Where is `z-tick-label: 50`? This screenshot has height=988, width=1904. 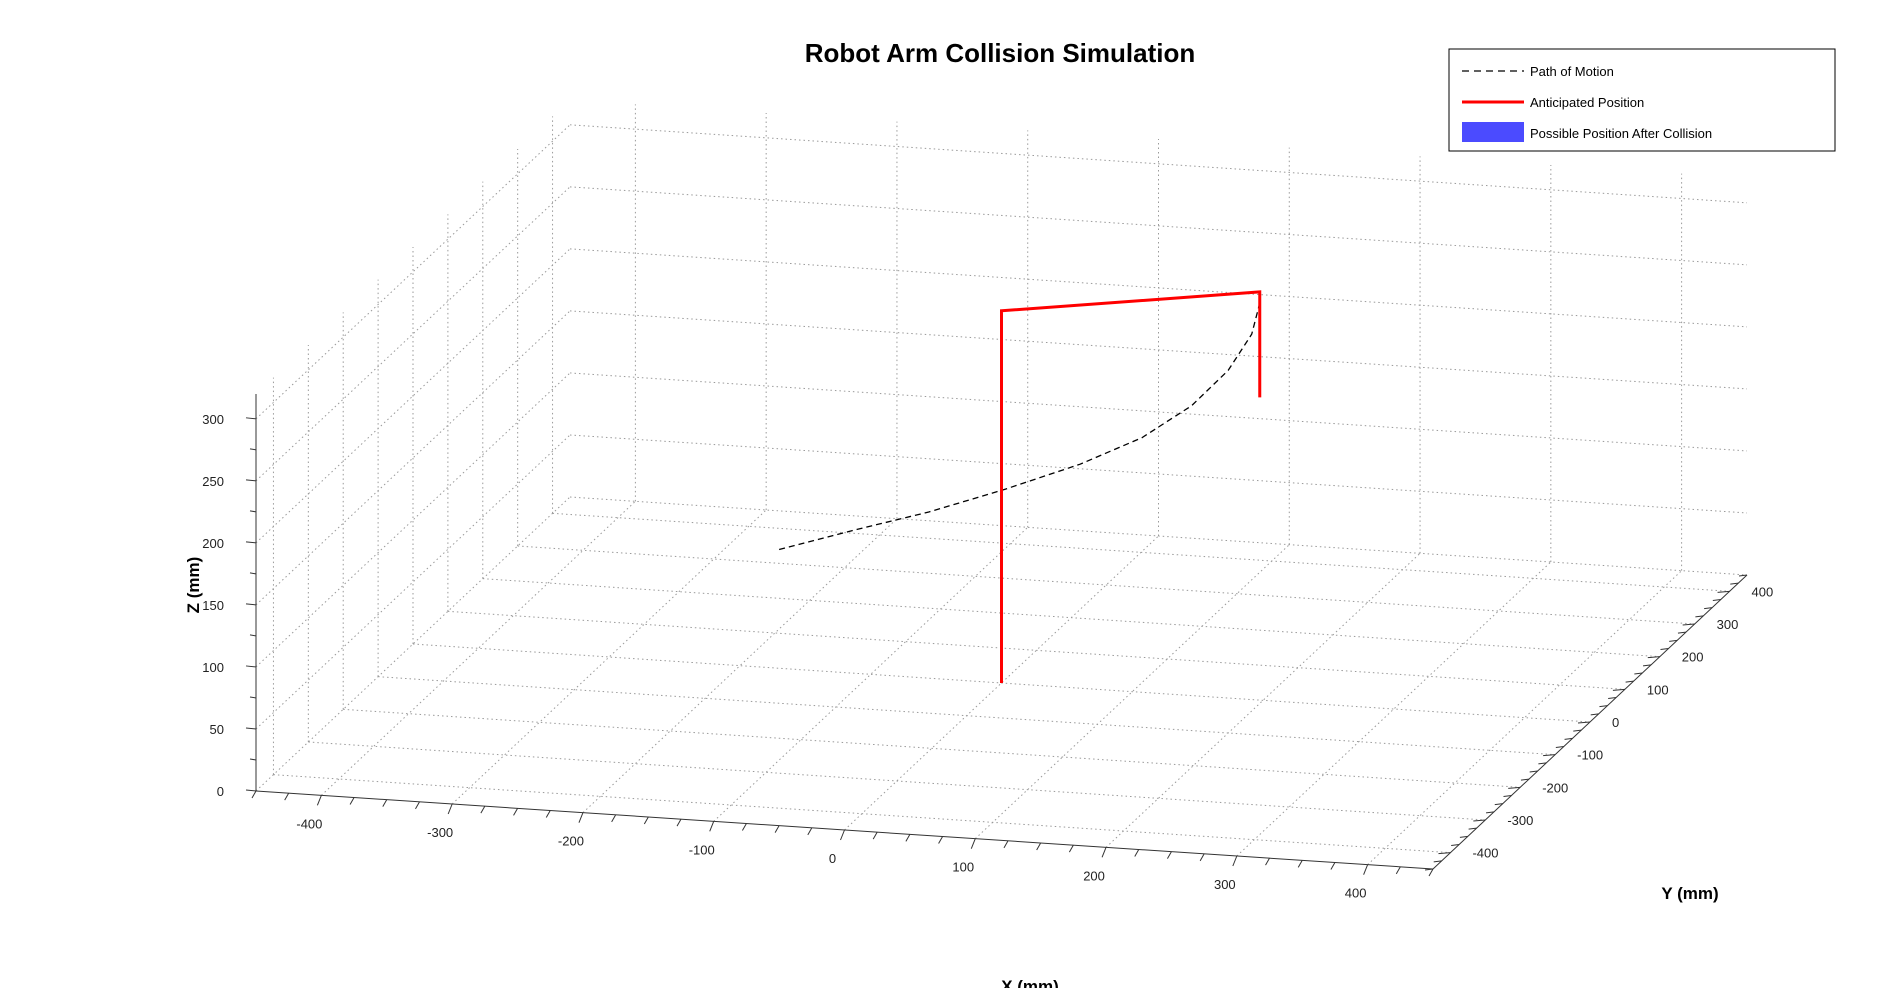 z-tick-label: 50 is located at coordinates (217, 729).